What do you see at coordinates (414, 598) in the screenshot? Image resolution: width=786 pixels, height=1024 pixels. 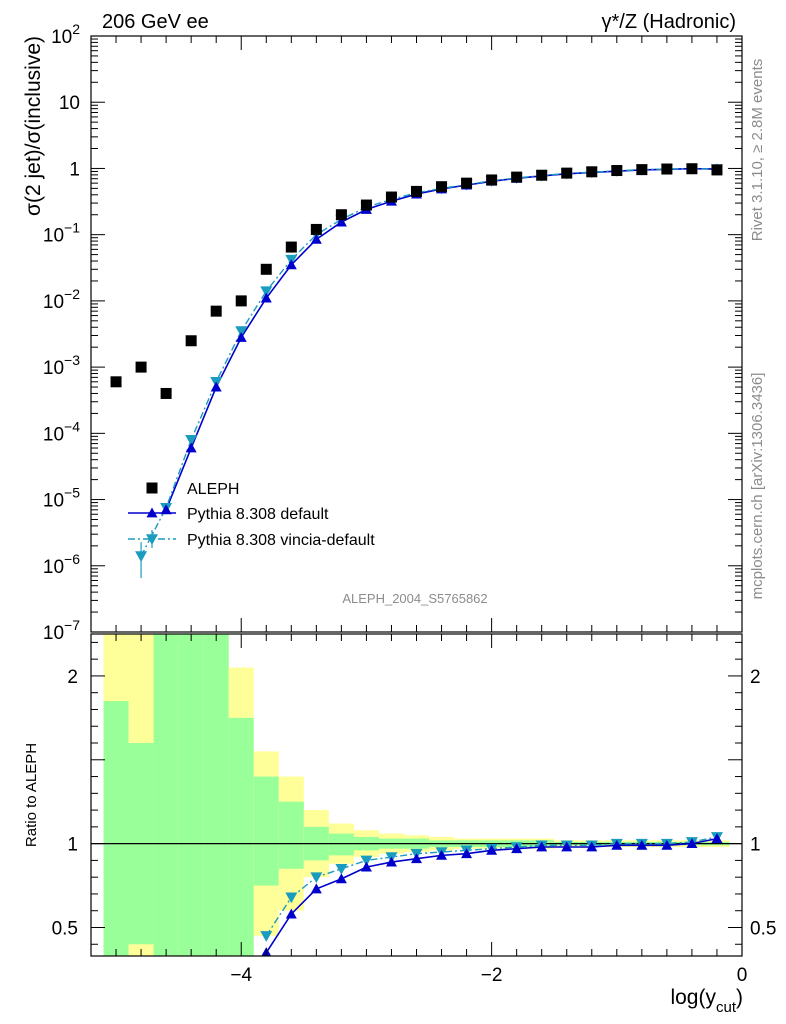 I see `analysis-label: ALEPH_2004_S5765862` at bounding box center [414, 598].